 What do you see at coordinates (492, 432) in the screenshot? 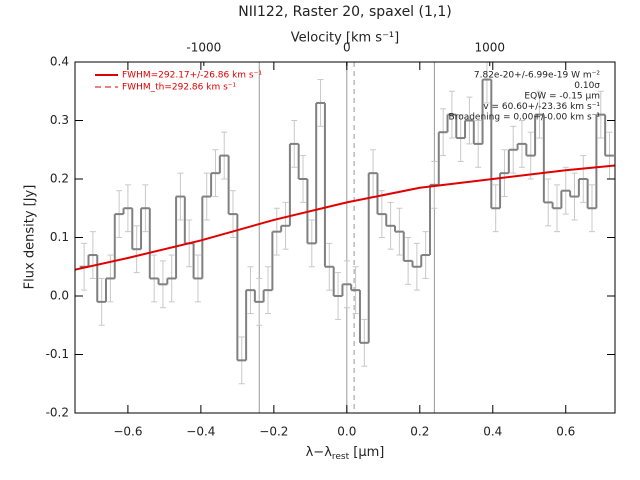
I see `x-tick-label: 0.4` at bounding box center [492, 432].